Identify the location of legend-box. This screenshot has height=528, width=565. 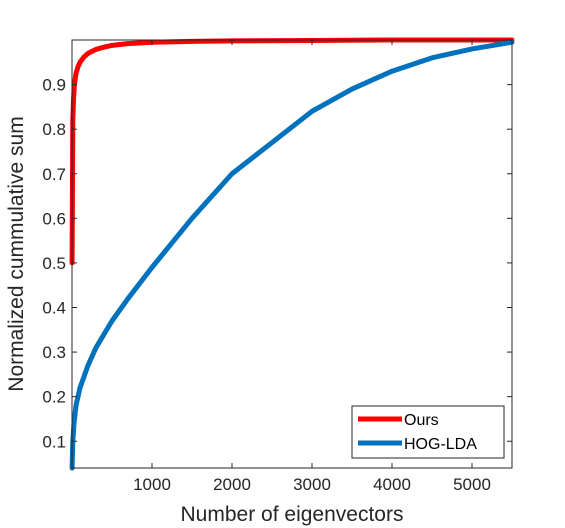
(428, 432).